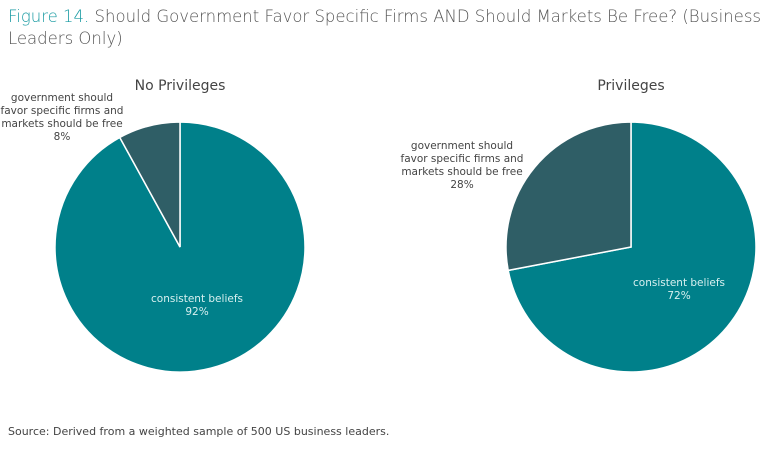 The width and height of the screenshot is (768, 459). What do you see at coordinates (630, 86) in the screenshot?
I see `pie-title: Privileges` at bounding box center [630, 86].